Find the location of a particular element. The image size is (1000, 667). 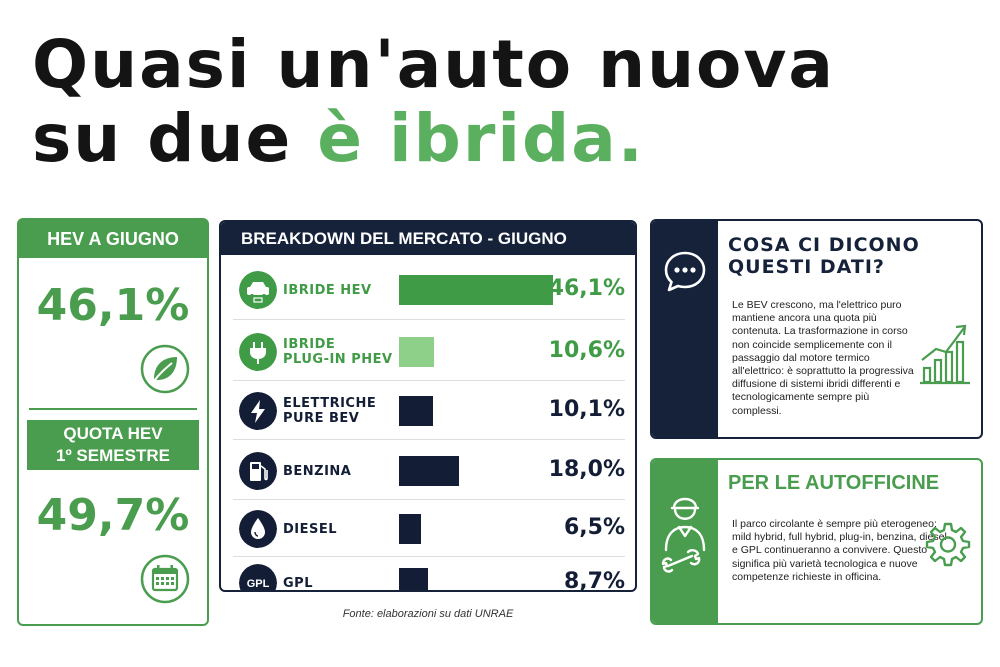

chart-row: IBRIDE HEV 46,1% is located at coordinates (429, 290).